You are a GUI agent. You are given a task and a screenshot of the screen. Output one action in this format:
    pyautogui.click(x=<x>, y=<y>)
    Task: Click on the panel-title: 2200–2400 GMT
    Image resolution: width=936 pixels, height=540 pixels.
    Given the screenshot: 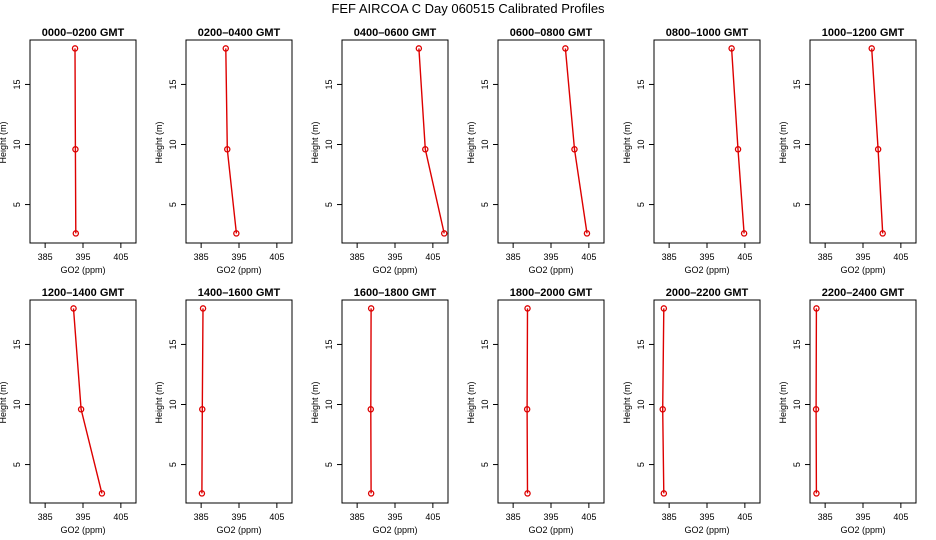 What is the action you would take?
    pyautogui.click(x=863, y=293)
    